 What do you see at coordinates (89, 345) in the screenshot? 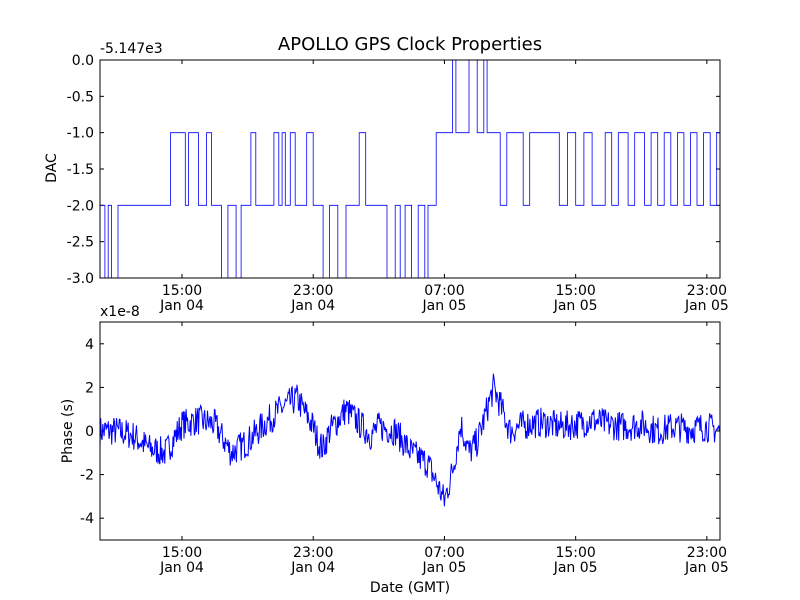
I see `y-tick-label: 4` at bounding box center [89, 345].